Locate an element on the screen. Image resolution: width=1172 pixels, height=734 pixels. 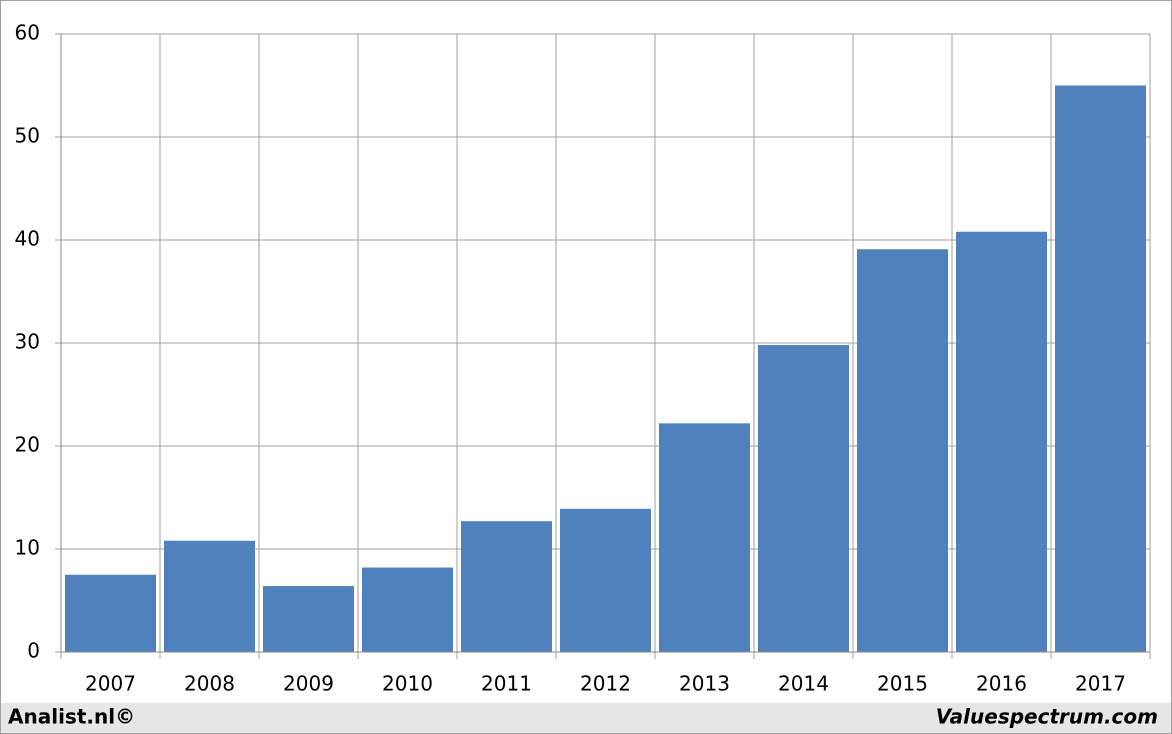
x-tick-label: 2008 is located at coordinates (209, 684).